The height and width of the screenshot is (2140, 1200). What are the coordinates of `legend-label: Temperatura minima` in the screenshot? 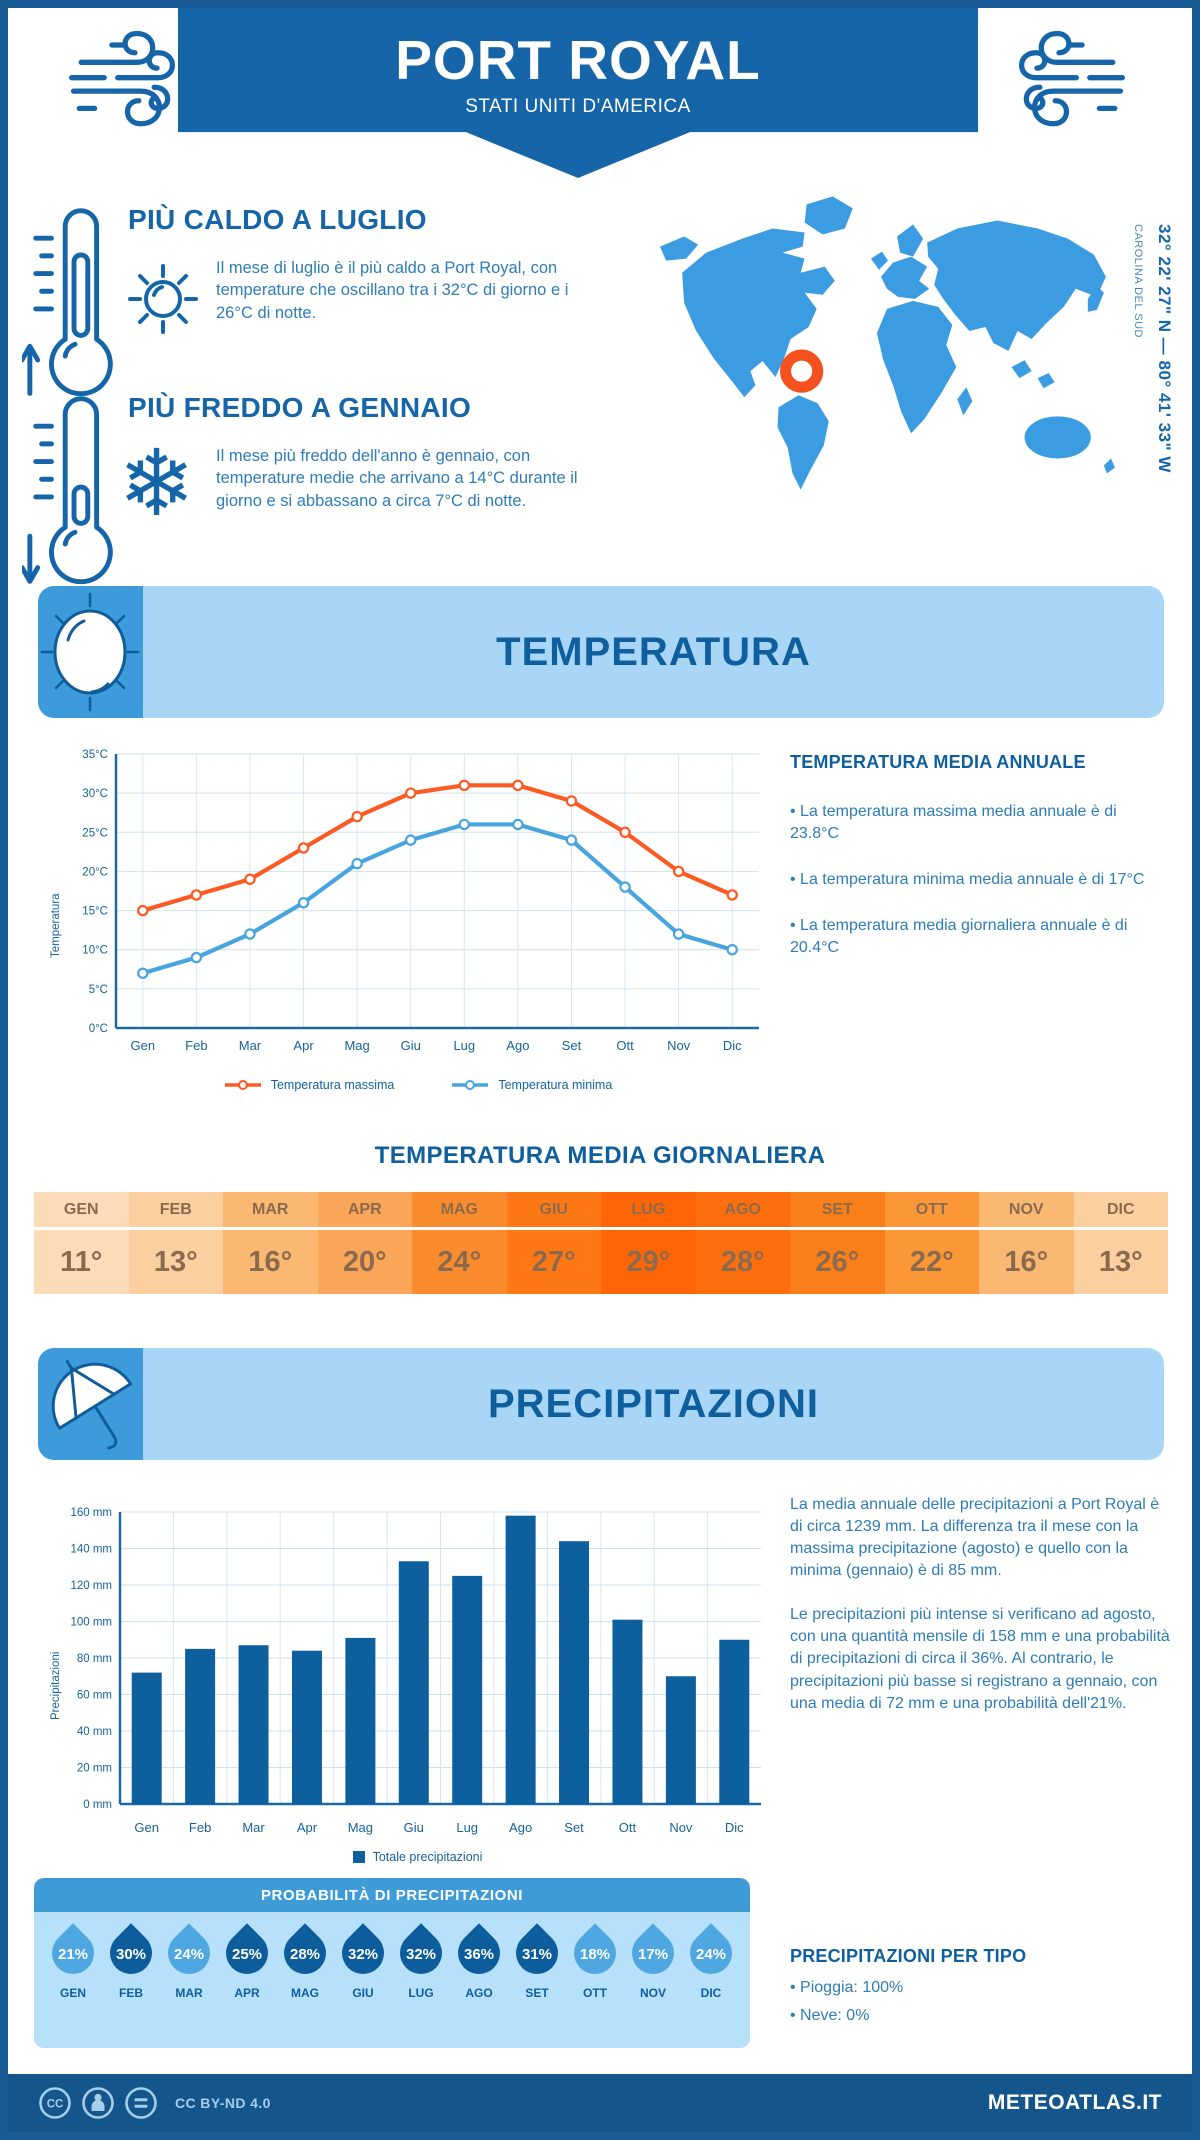 It's located at (555, 1085).